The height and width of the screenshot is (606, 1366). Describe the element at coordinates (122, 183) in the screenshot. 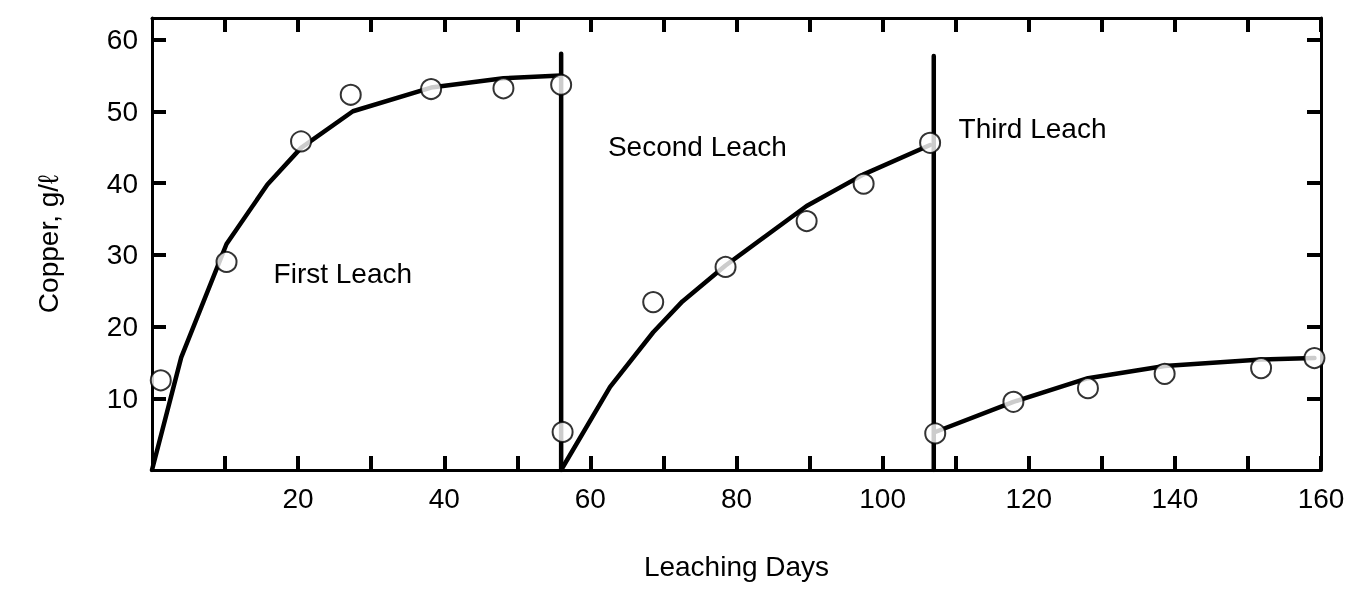

I see `y-tick-label: 40` at that location.